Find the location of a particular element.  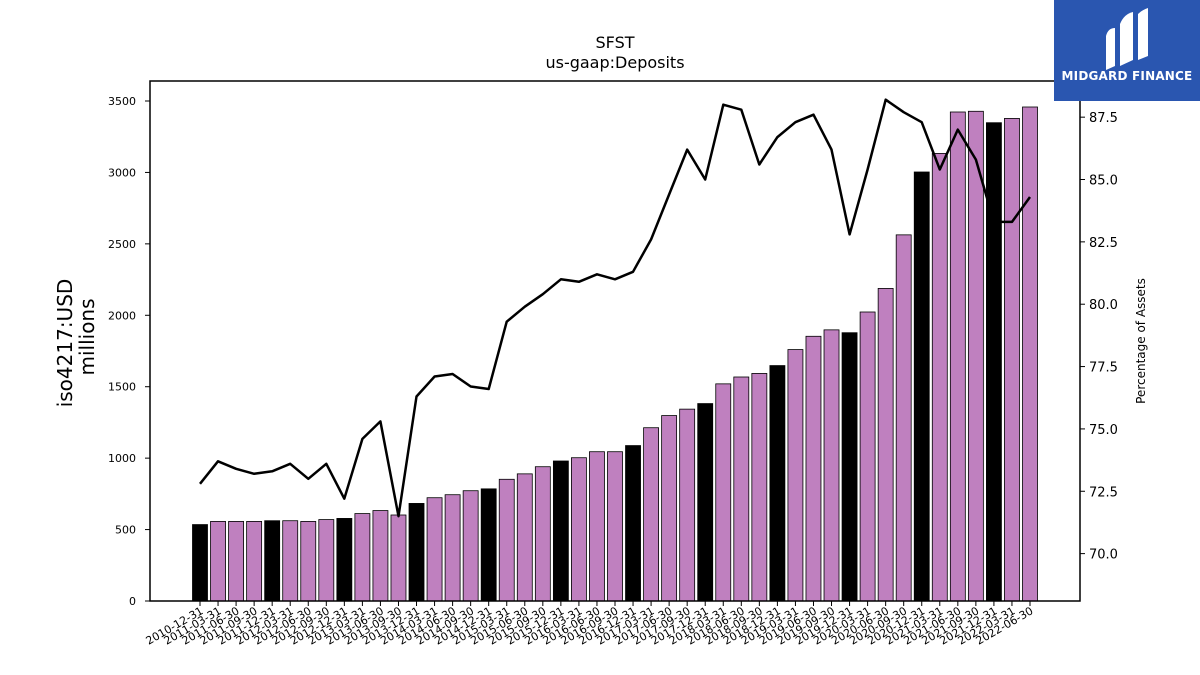

left-y-axis: 0 500 1000 1500 2000 2500 3000 3500 is located at coordinates (129, 351).